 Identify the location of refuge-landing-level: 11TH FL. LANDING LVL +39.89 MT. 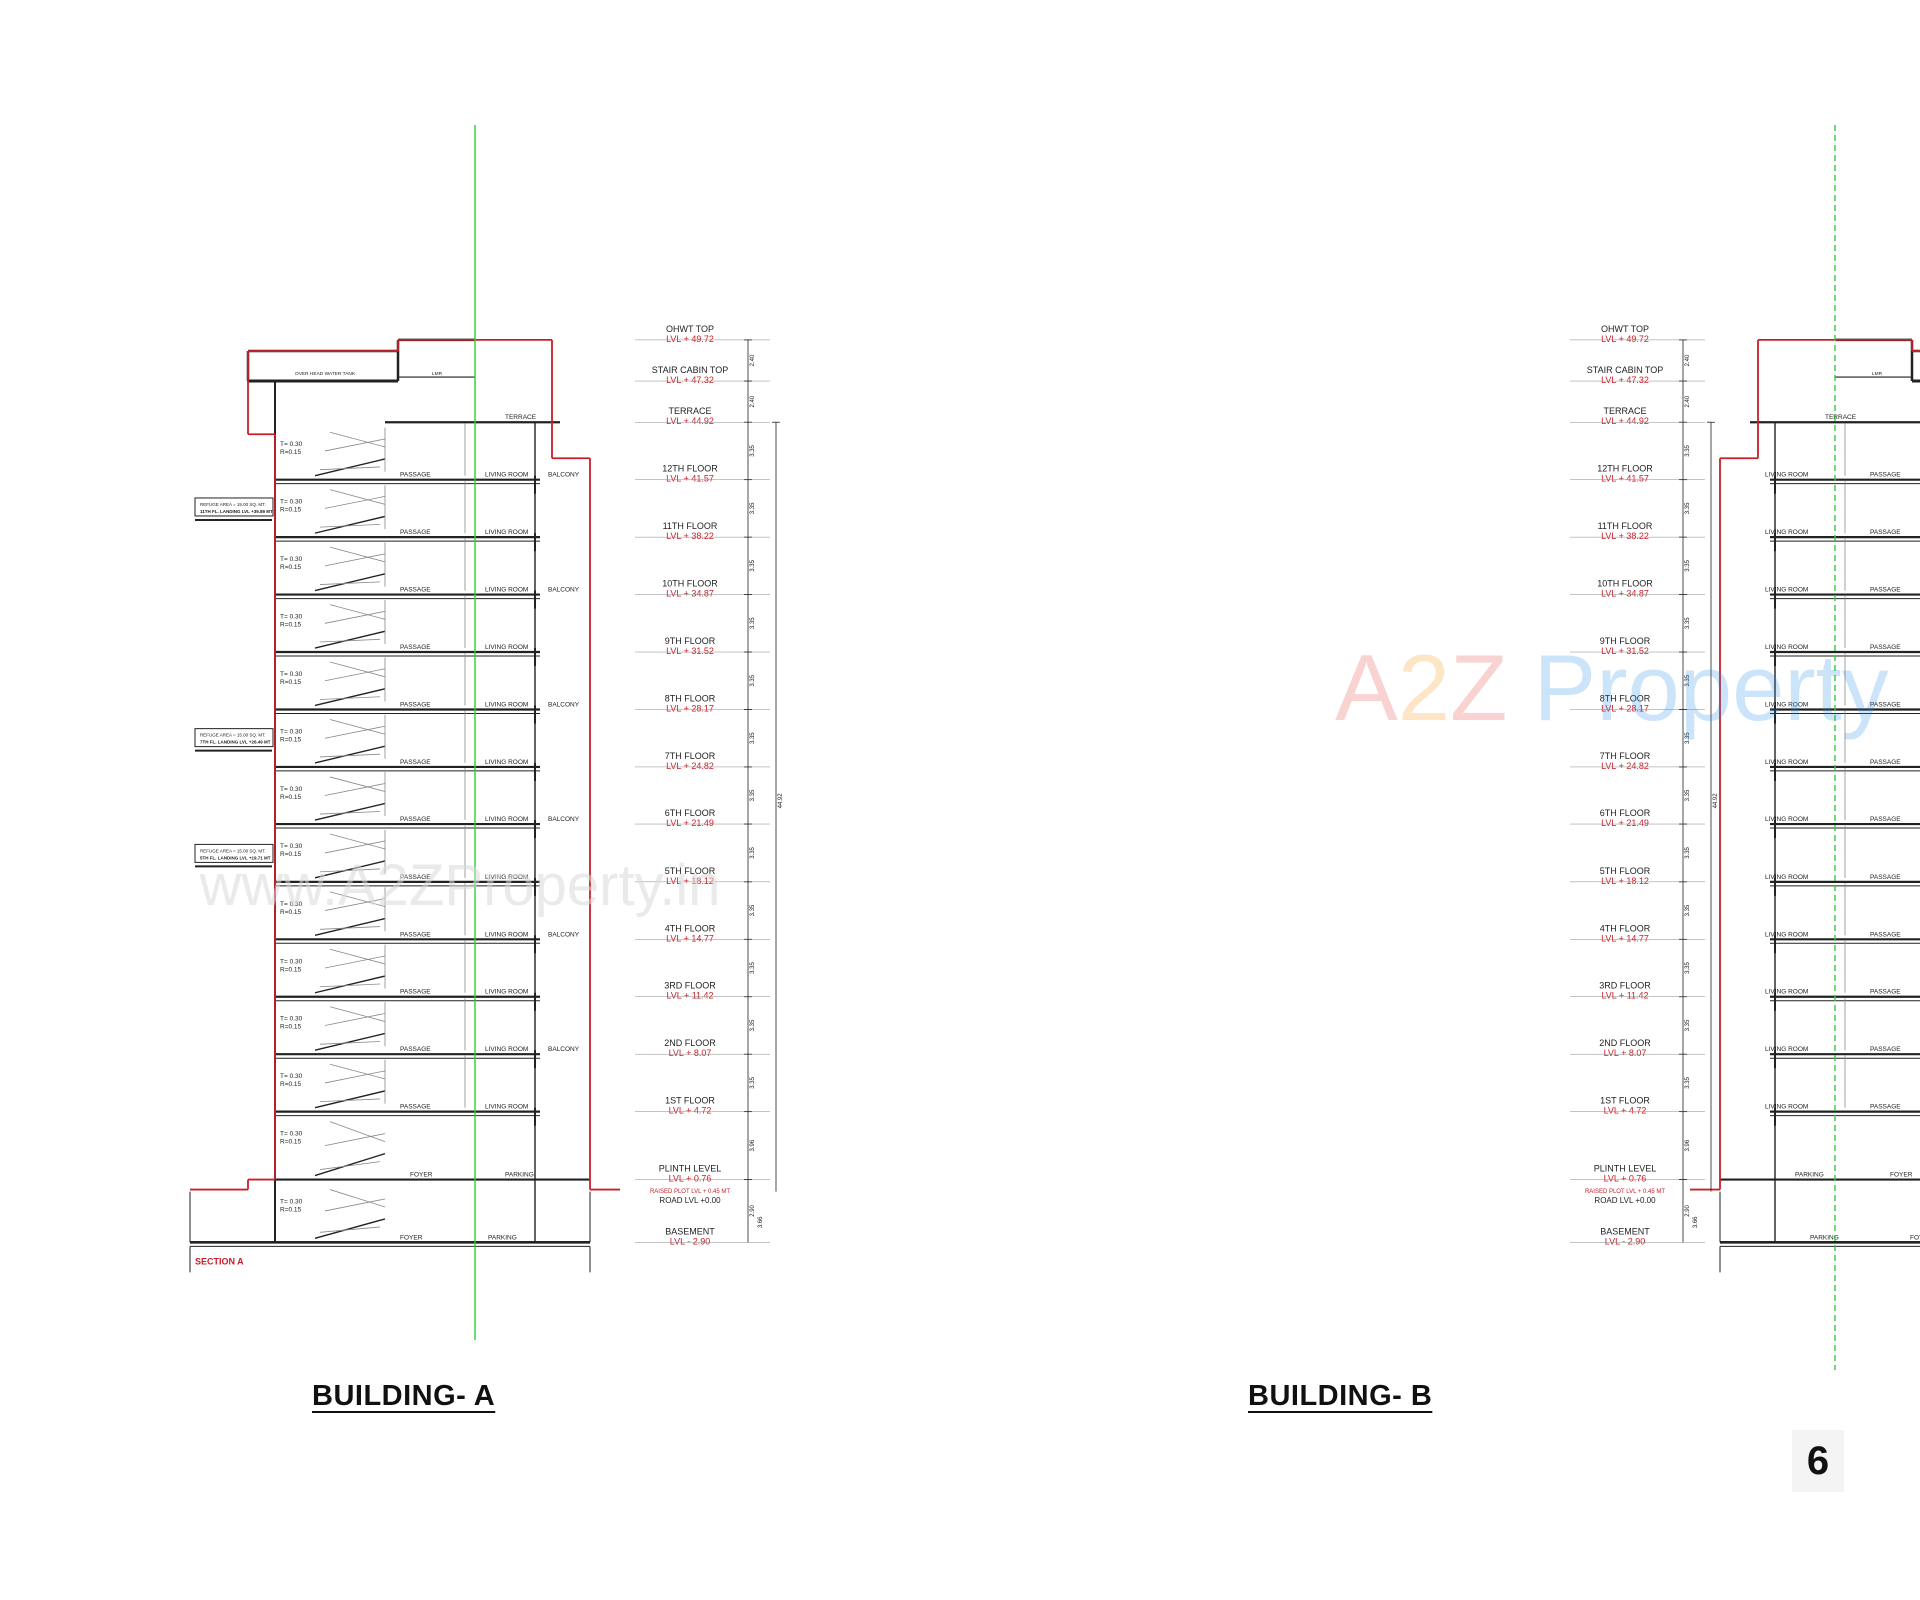
(236, 511).